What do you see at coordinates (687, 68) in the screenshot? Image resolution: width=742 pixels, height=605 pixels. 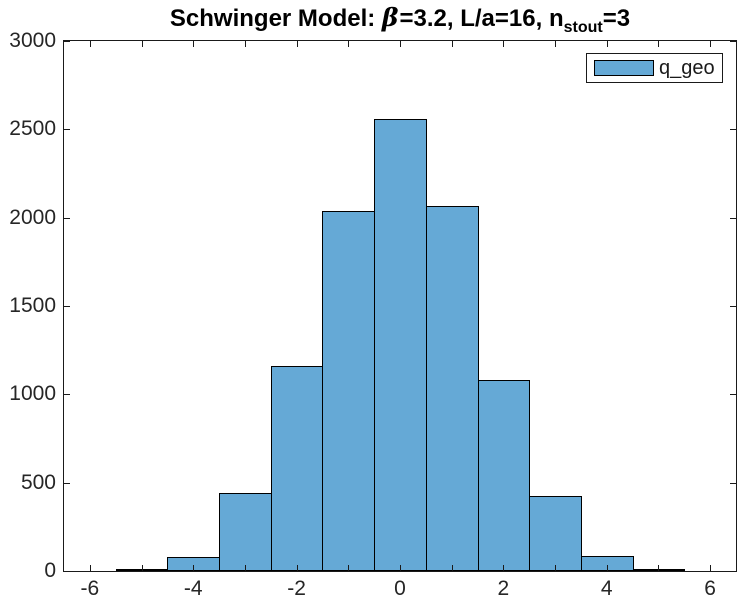 I see `legend-label: q_geo` at bounding box center [687, 68].